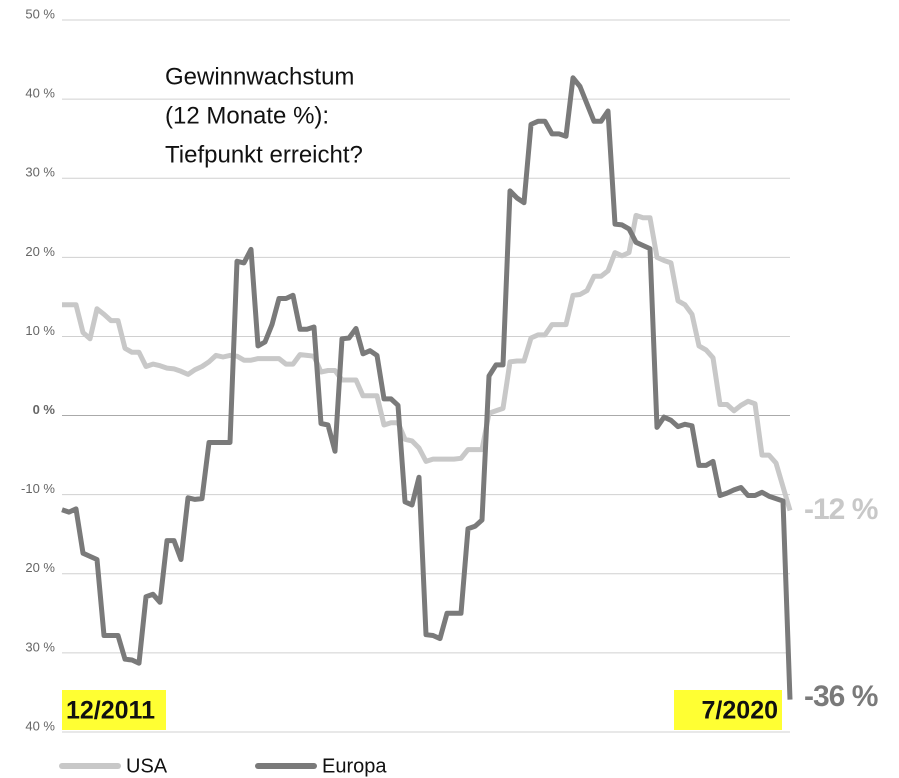  I want to click on y-tick-label: 10 %, so click(40, 330).